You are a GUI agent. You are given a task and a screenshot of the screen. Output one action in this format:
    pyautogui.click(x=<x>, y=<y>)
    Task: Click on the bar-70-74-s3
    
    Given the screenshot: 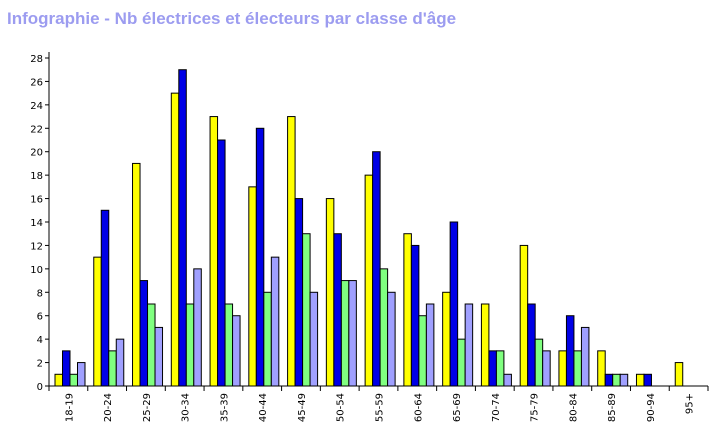 What is the action you would take?
    pyautogui.click(x=500, y=368)
    